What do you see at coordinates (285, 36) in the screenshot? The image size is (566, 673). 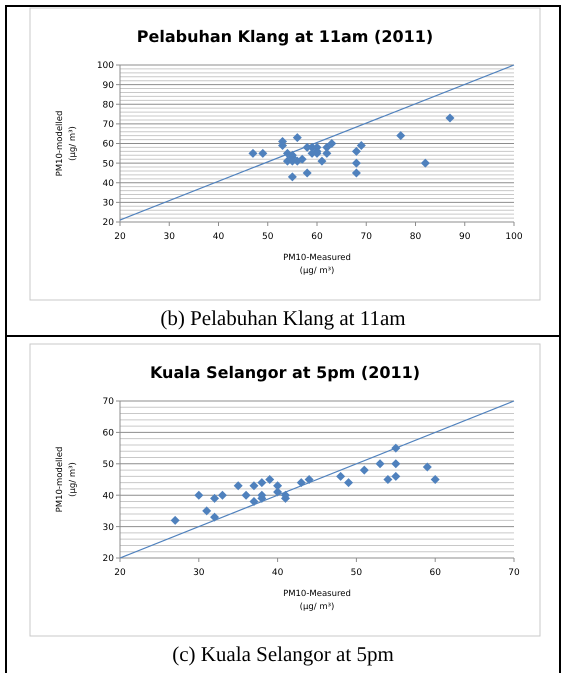 I see `chart-title: Pelabuhan Klang at 11am (2011)` at bounding box center [285, 36].